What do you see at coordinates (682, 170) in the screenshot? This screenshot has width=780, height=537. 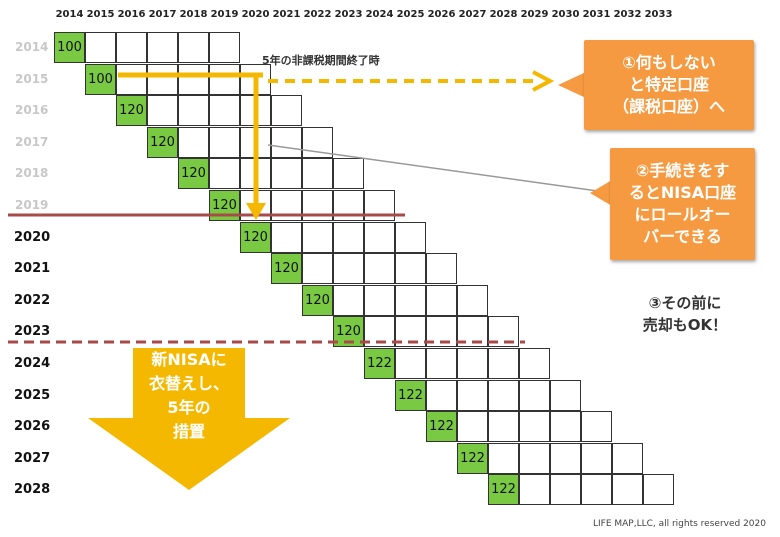 I see `option2-line1: ②手続きをす` at bounding box center [682, 170].